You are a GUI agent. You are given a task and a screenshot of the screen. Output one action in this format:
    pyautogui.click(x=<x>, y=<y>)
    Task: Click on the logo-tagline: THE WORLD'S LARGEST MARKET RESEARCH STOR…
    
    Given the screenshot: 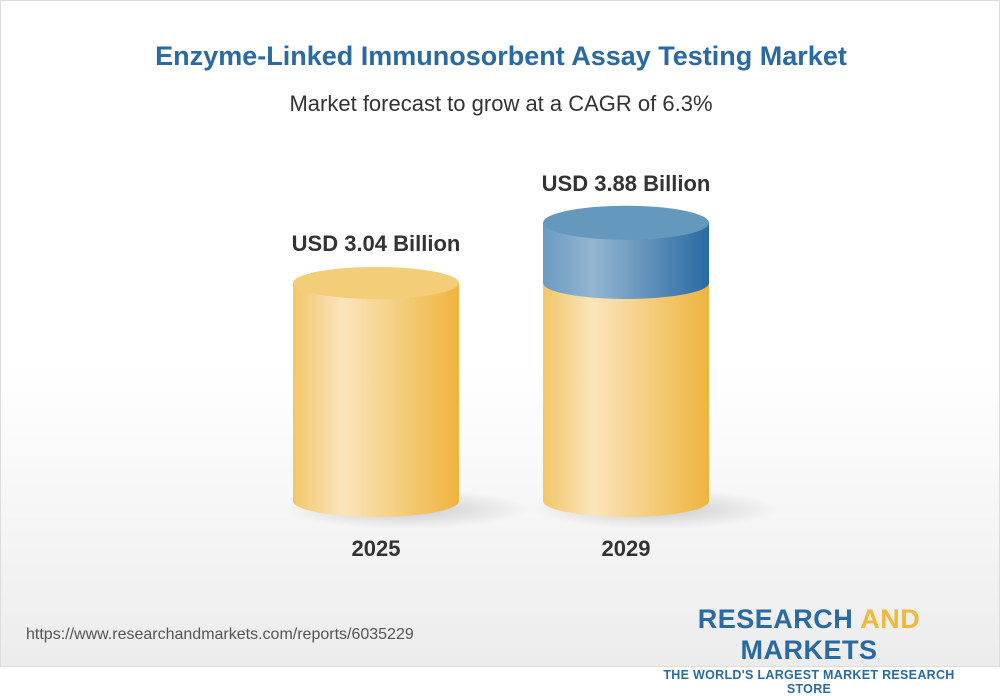 What is the action you would take?
    pyautogui.click(x=809, y=682)
    